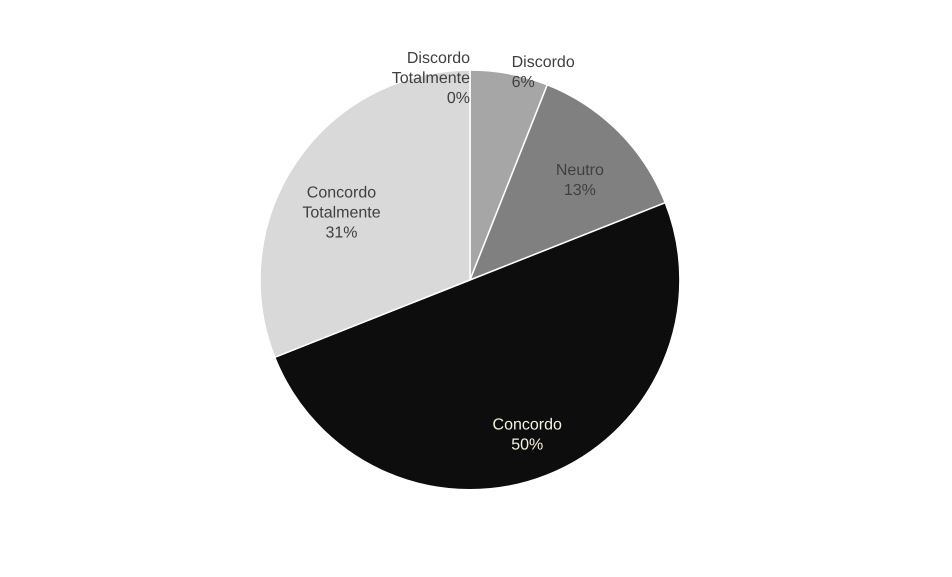 Image resolution: width=952 pixels, height=577 pixels. What do you see at coordinates (431, 68) in the screenshot?
I see `category-label: Discordo Totalmente` at bounding box center [431, 68].